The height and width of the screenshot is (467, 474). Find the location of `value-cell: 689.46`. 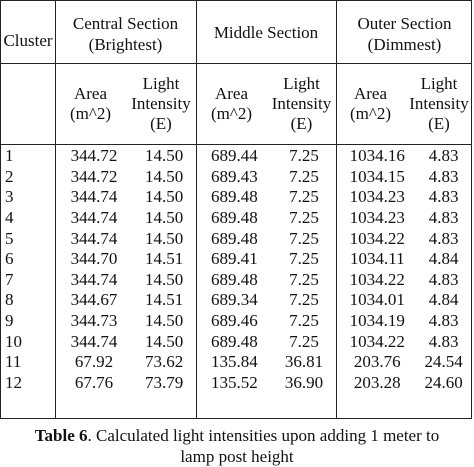

value-cell: 689.46 is located at coordinates (234, 321).